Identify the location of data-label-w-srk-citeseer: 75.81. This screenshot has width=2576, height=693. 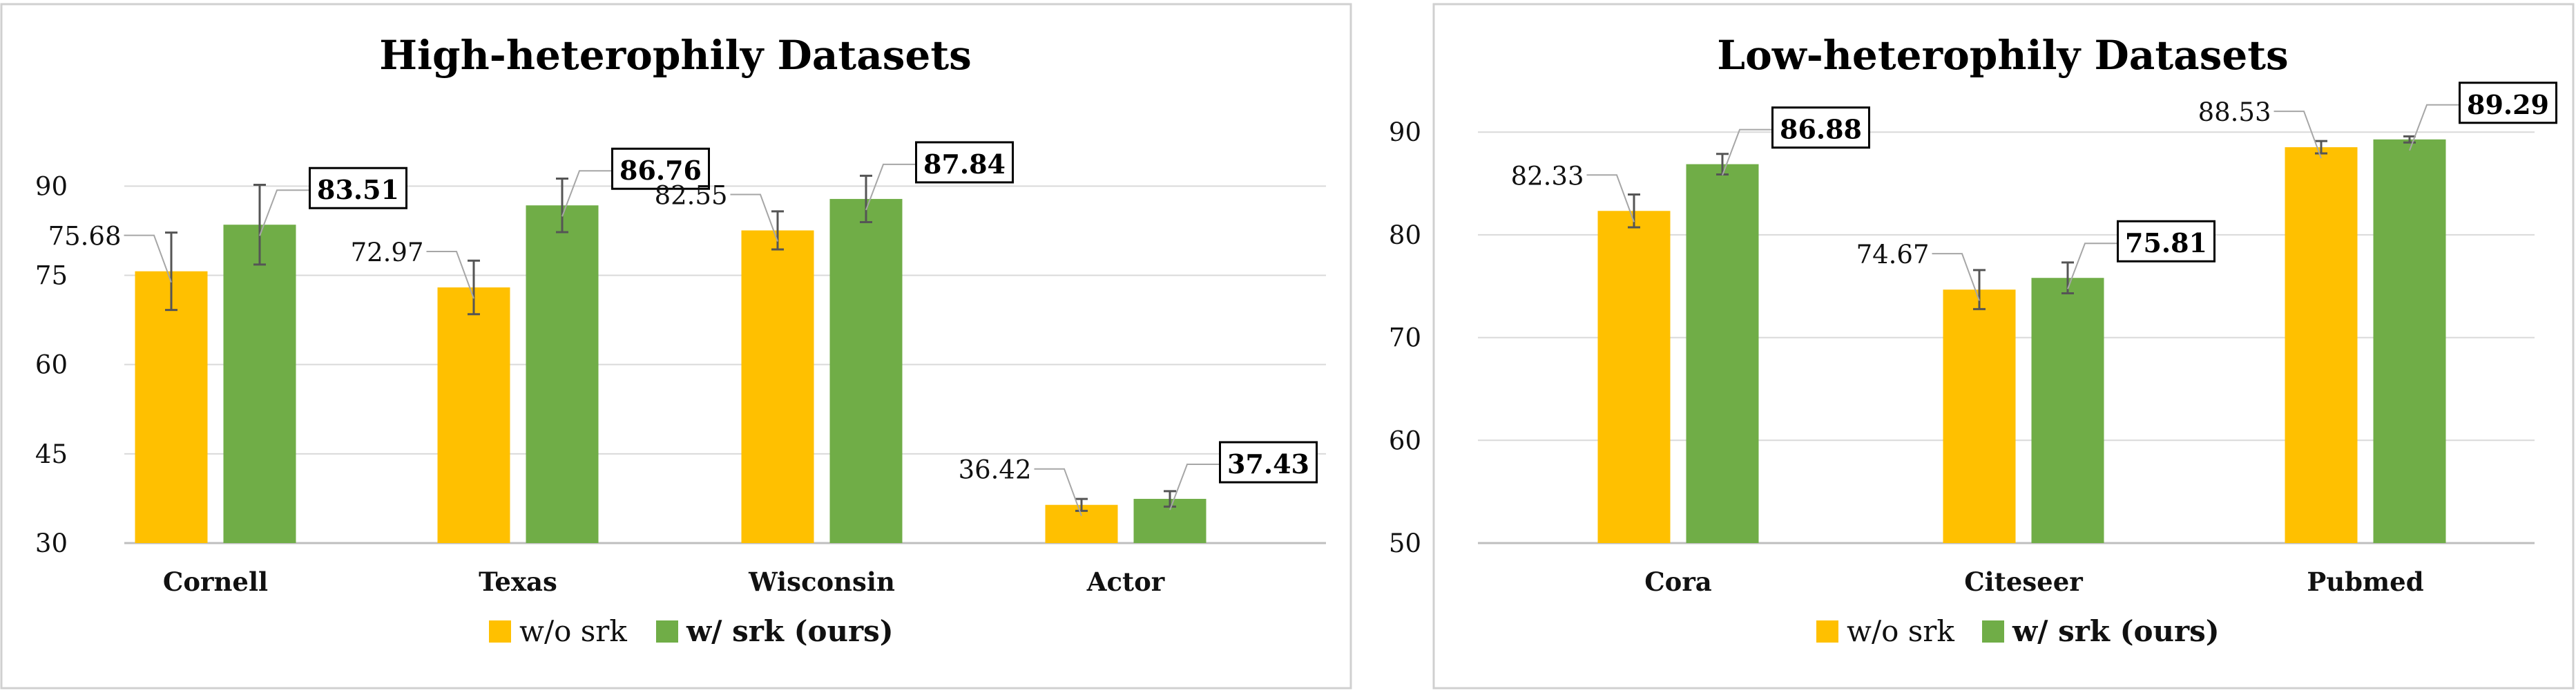
(2166, 242).